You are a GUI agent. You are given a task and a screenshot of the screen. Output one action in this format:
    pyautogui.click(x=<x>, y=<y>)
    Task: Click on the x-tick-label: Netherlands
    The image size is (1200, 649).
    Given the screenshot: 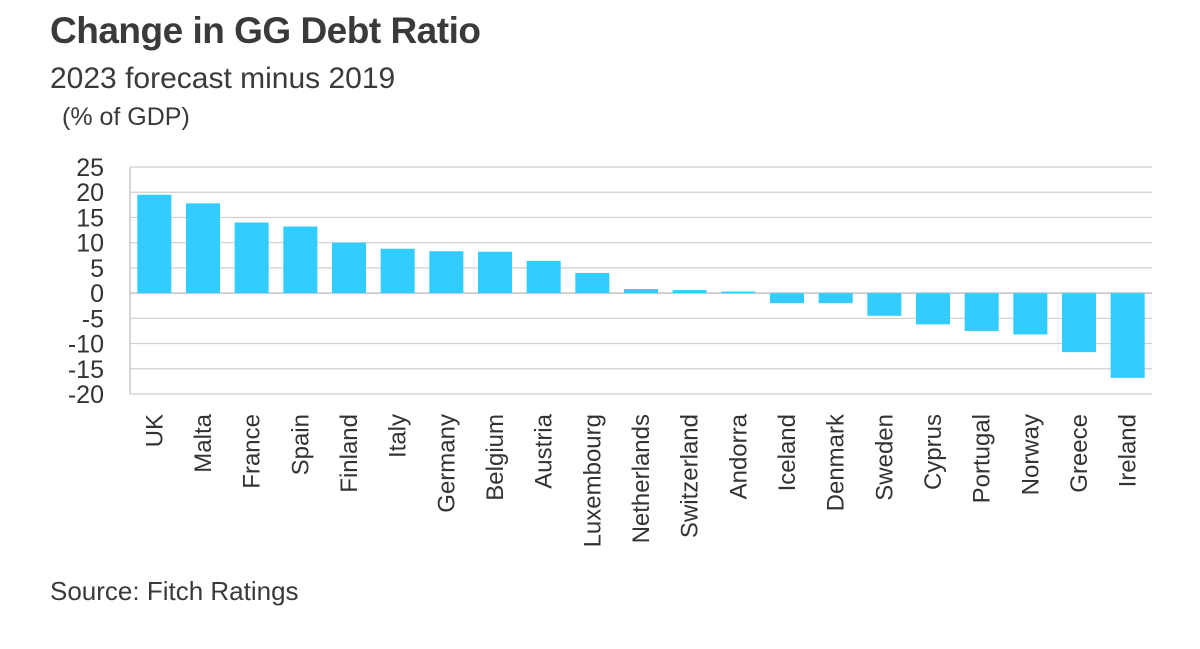 What is the action you would take?
    pyautogui.click(x=641, y=478)
    